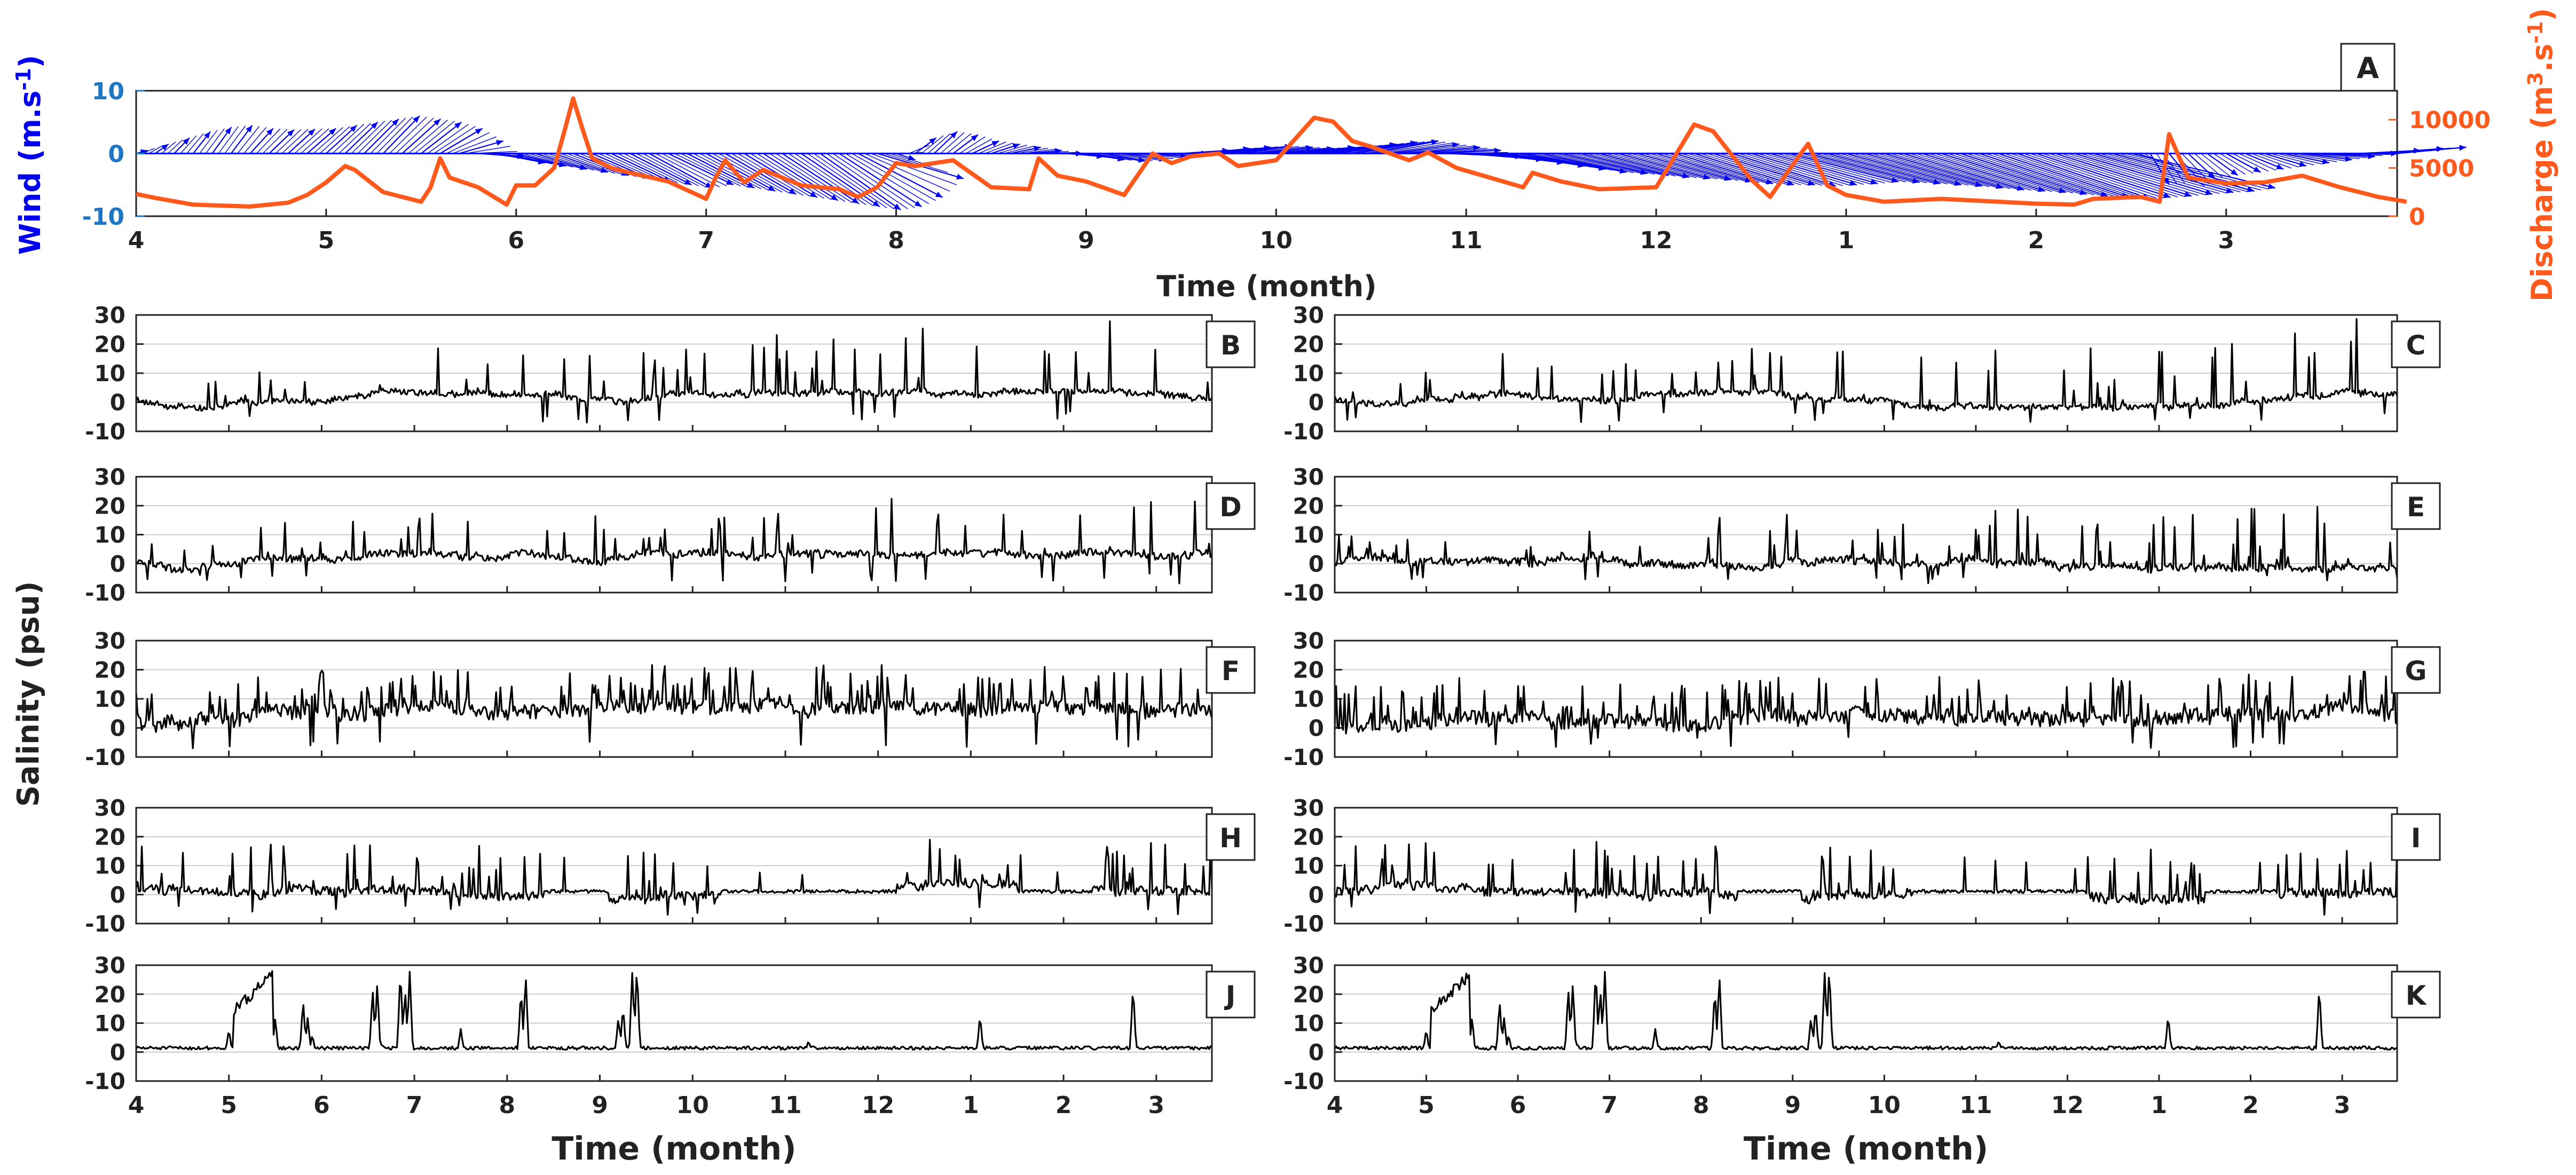 The height and width of the screenshot is (1175, 2576). What do you see at coordinates (228, 1105) in the screenshot?
I see `month-tick-label: 5` at bounding box center [228, 1105].